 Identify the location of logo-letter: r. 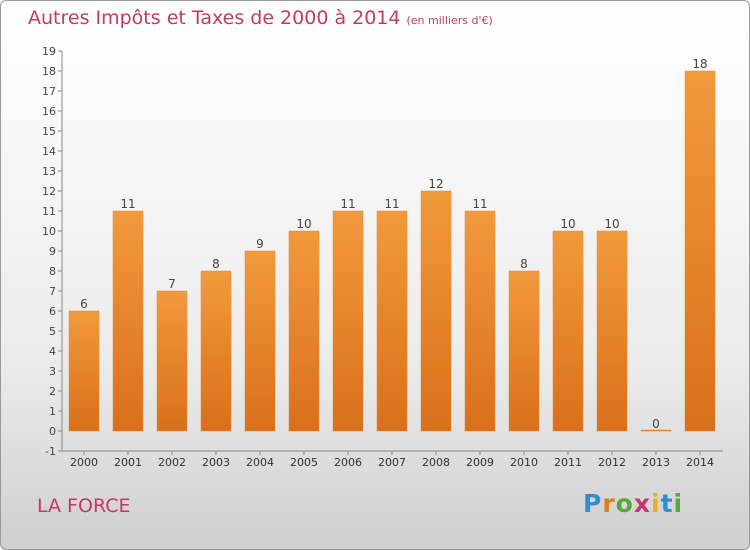
(609, 503).